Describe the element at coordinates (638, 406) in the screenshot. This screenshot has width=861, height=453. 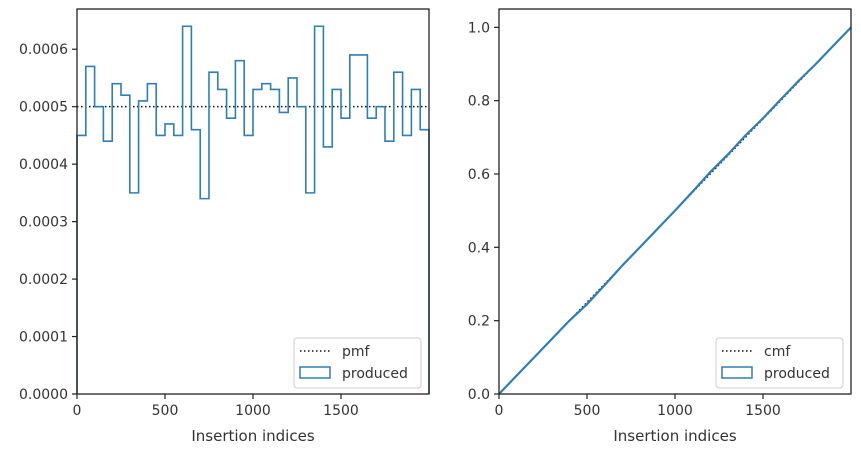
I see `cmf-x-ticks: 0 500 1000 1500` at that location.